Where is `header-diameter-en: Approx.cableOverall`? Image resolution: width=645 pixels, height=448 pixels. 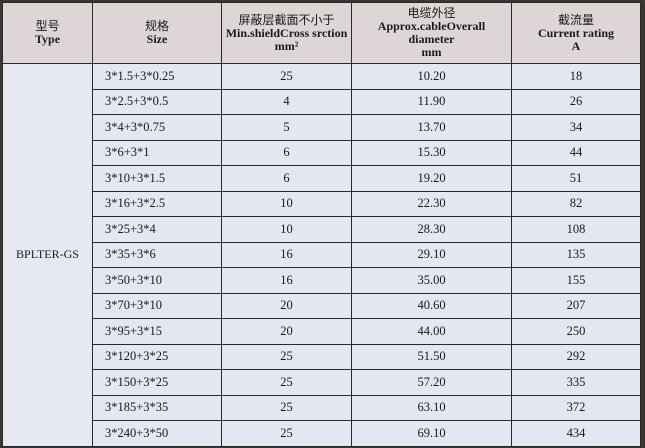 header-diameter-en: Approx.cableOverall is located at coordinates (431, 26).